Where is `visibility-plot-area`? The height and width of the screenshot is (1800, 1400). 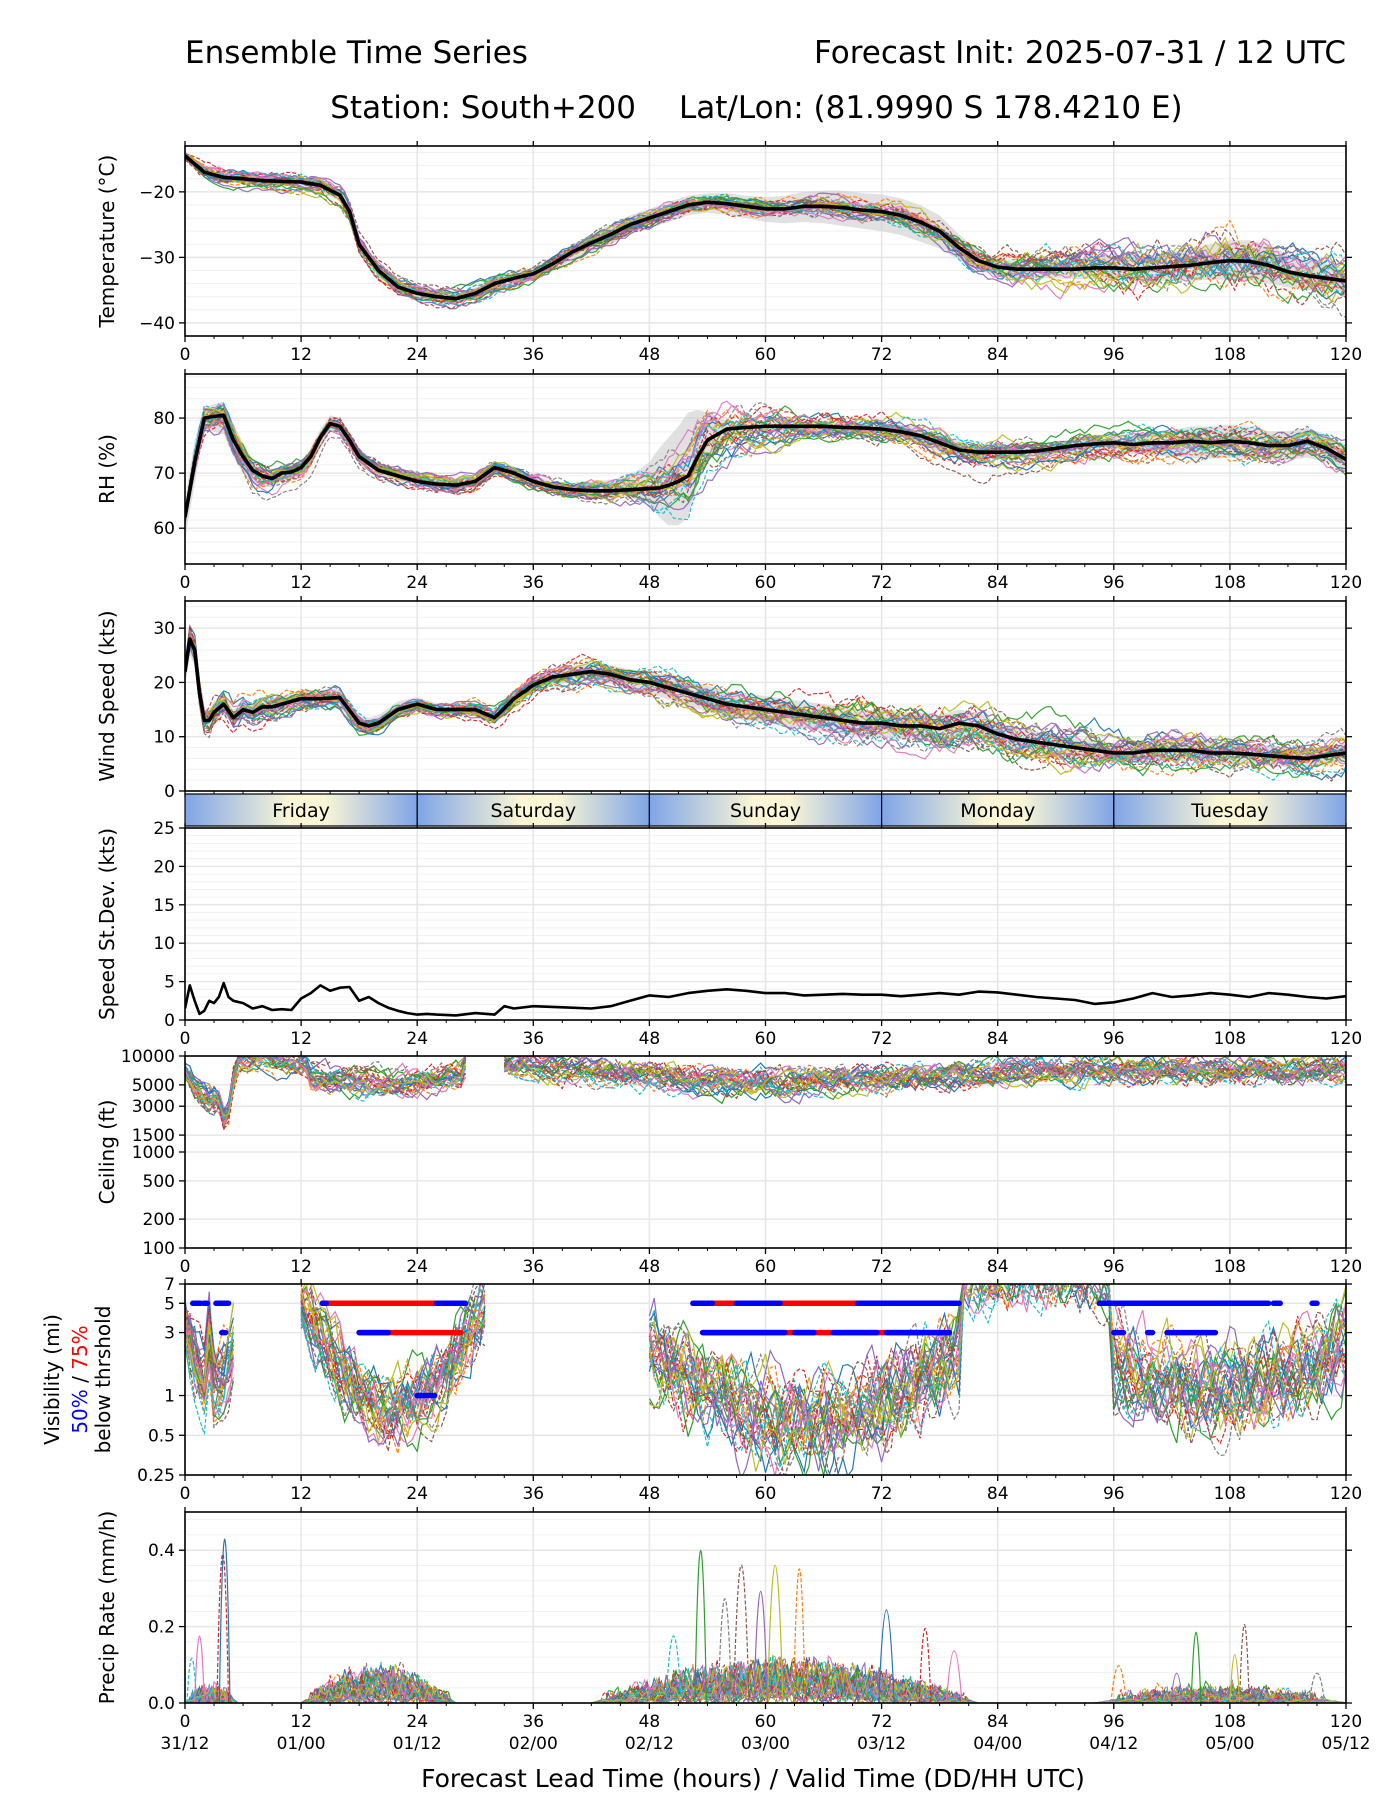
visibility-plot-area is located at coordinates (765, 1376).